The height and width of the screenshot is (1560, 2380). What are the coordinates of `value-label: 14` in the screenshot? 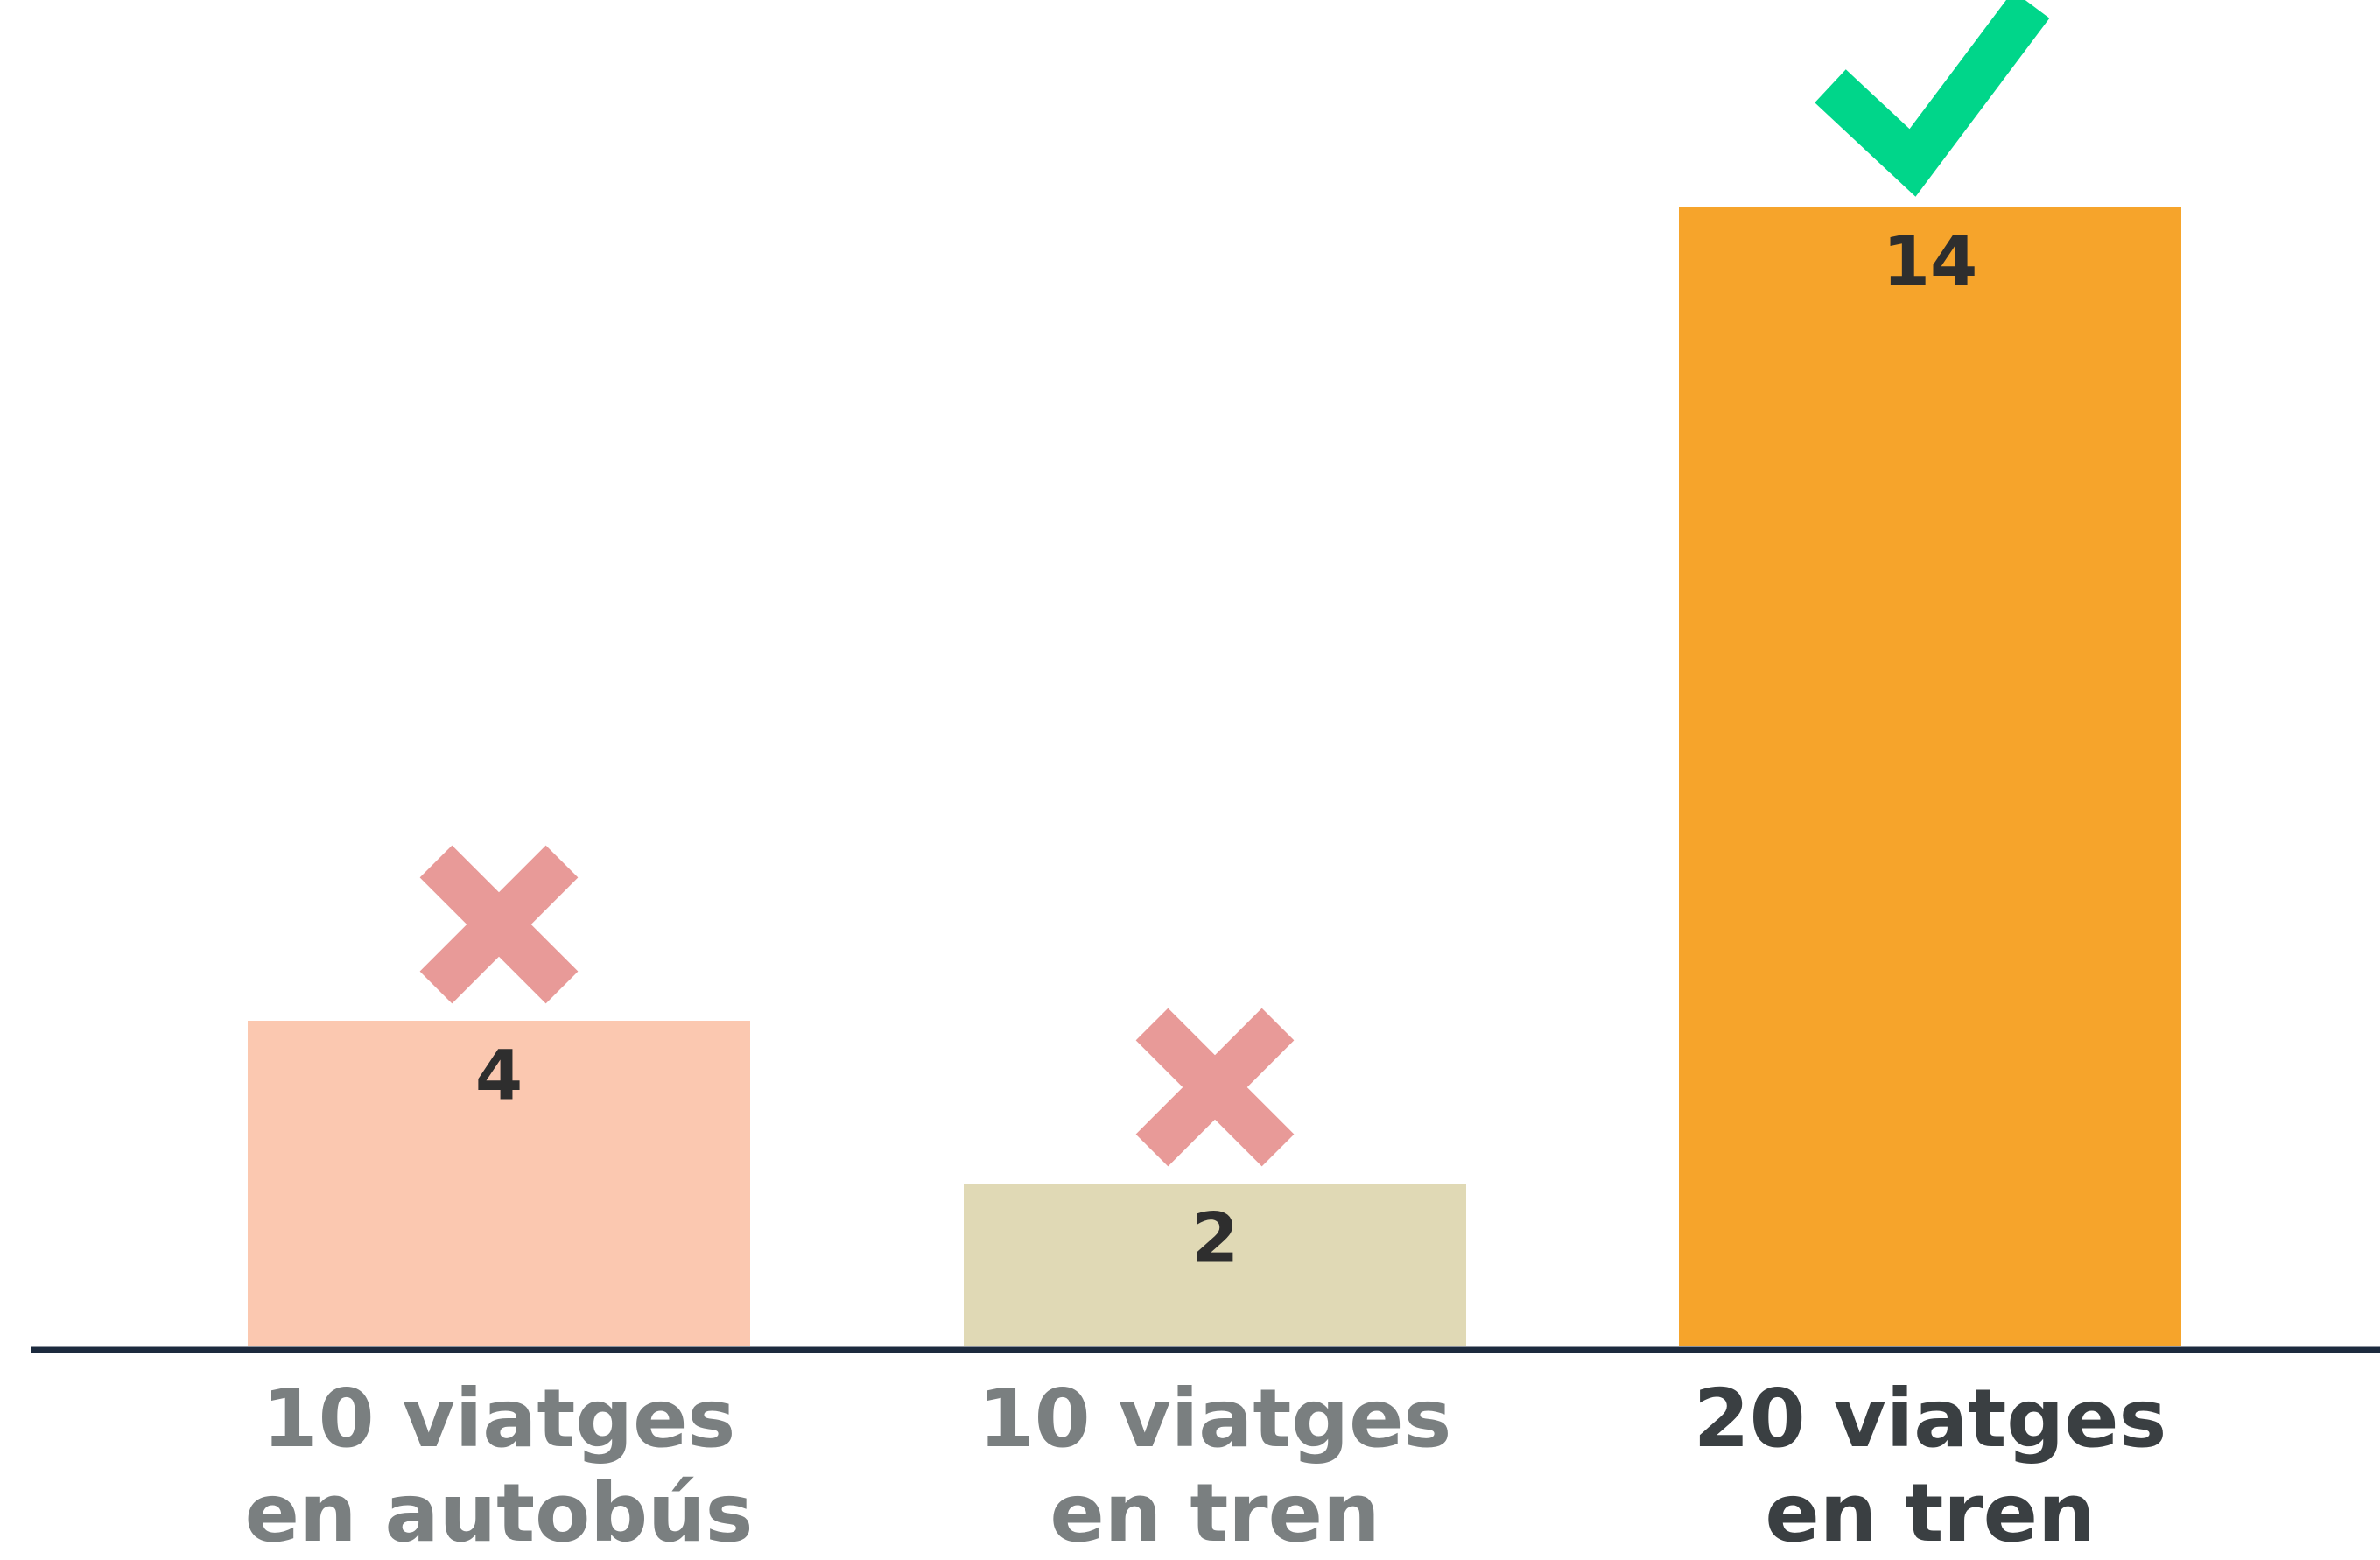 It's located at (1930, 261).